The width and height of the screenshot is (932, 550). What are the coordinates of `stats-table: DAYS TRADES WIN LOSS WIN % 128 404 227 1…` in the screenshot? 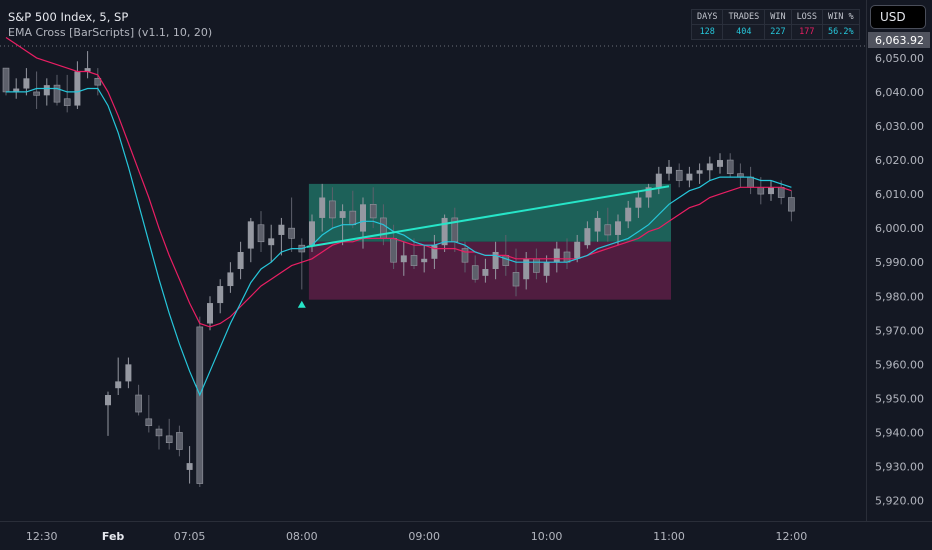 It's located at (775, 24).